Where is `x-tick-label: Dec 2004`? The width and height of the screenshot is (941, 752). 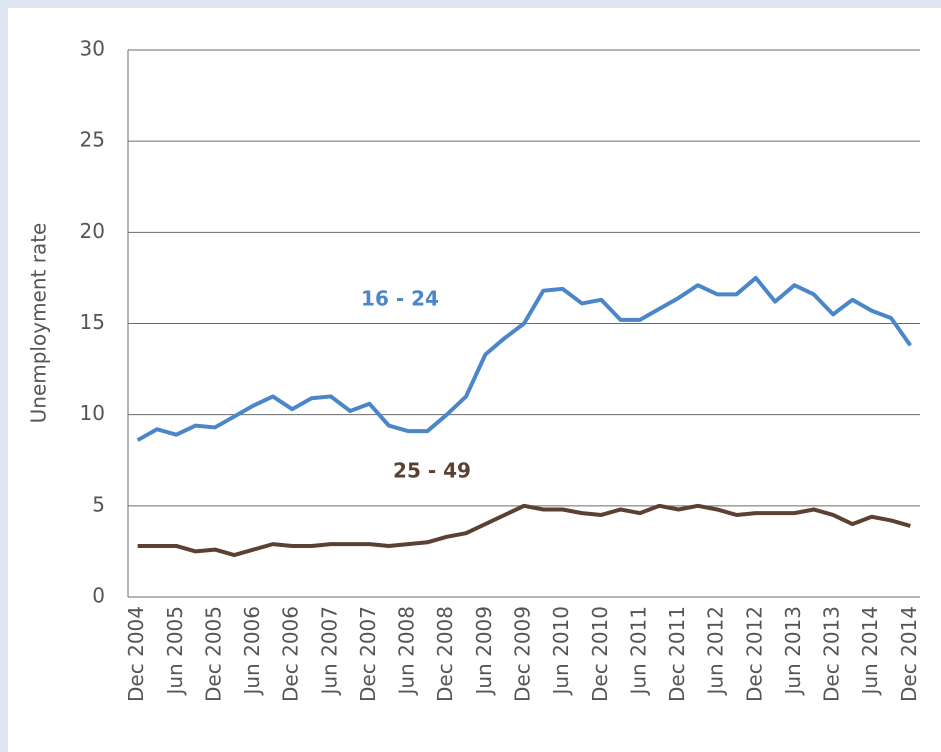
x-tick-label: Dec 2004 is located at coordinates (136, 654).